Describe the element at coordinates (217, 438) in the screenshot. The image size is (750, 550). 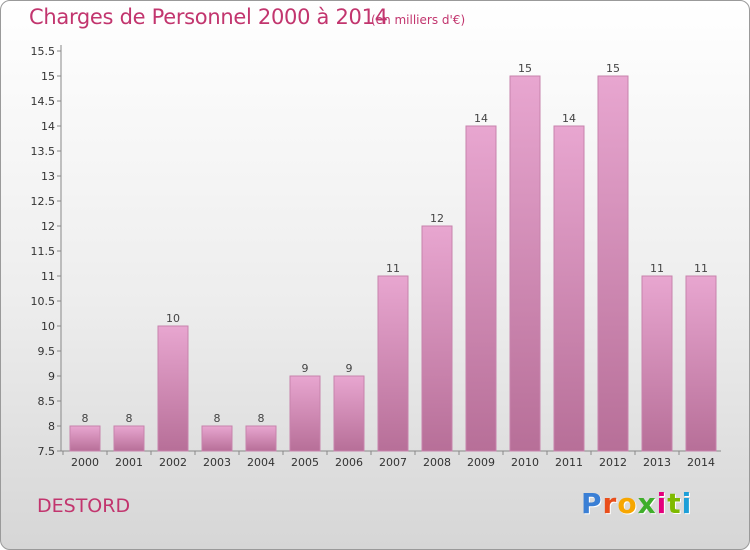
I see `bar-2003` at that location.